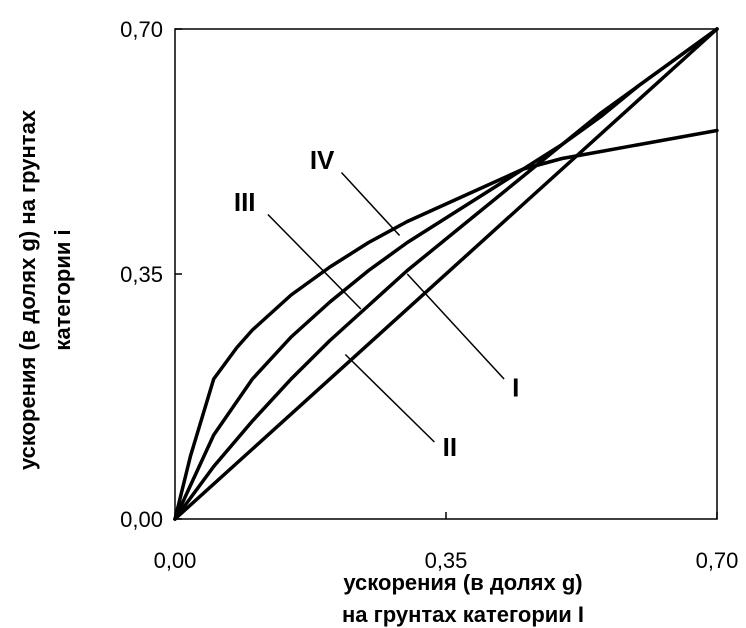 This screenshot has width=746, height=628. I want to click on curve-label-iv: IV, so click(322, 160).